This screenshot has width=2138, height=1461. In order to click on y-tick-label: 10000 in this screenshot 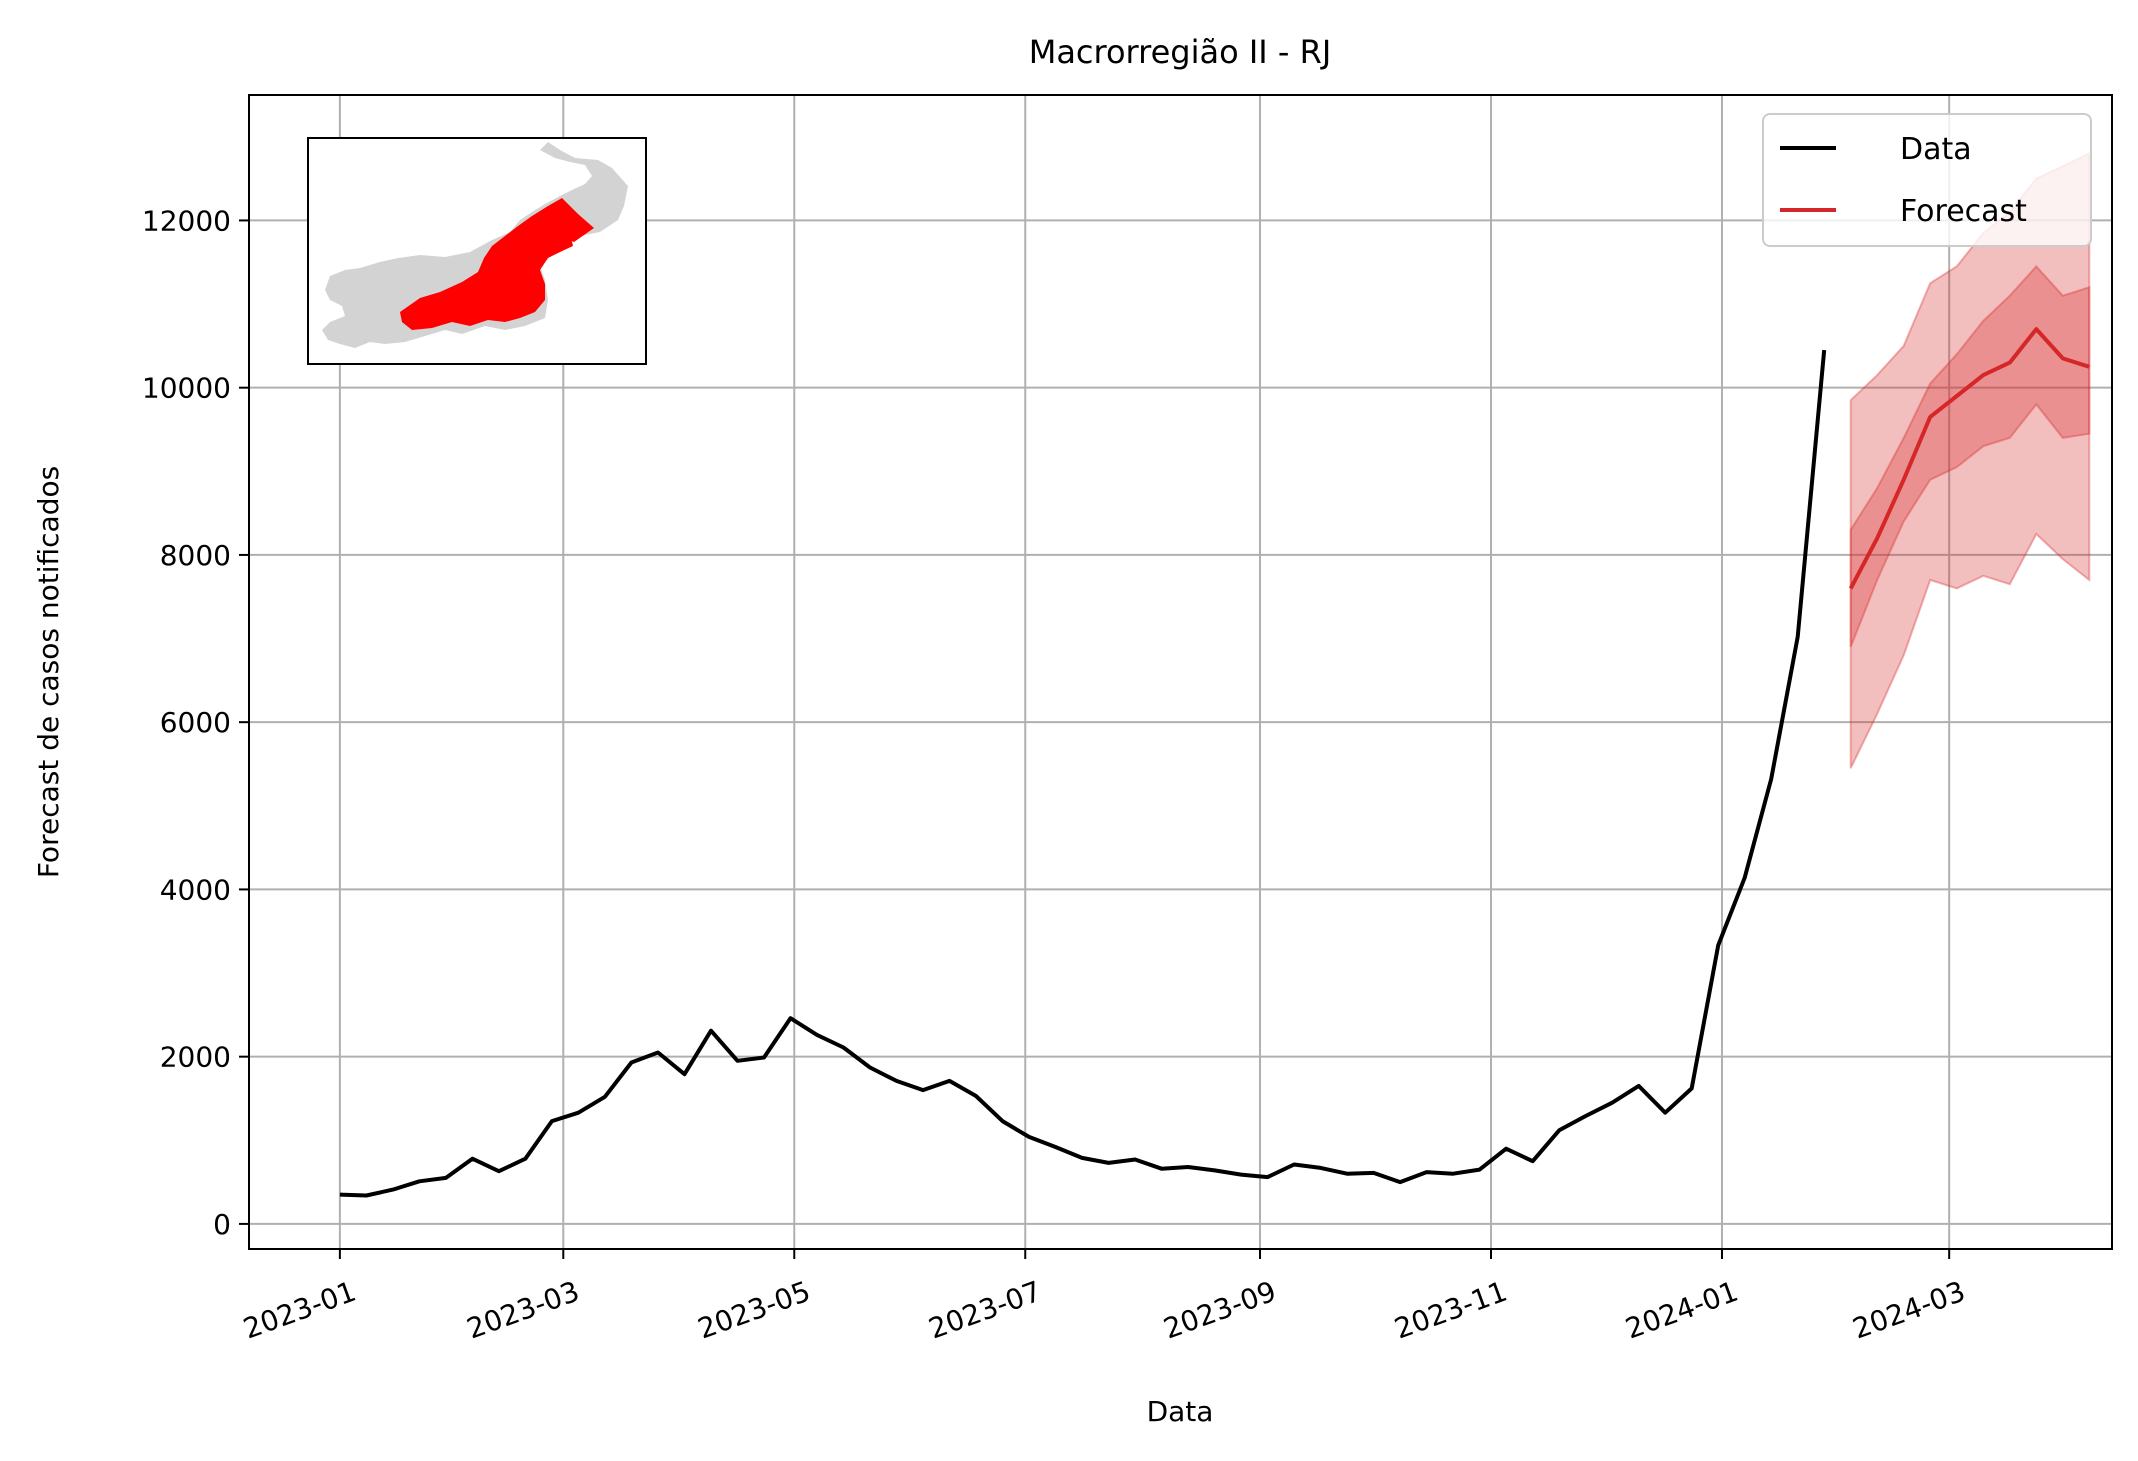, I will do `click(186, 388)`.